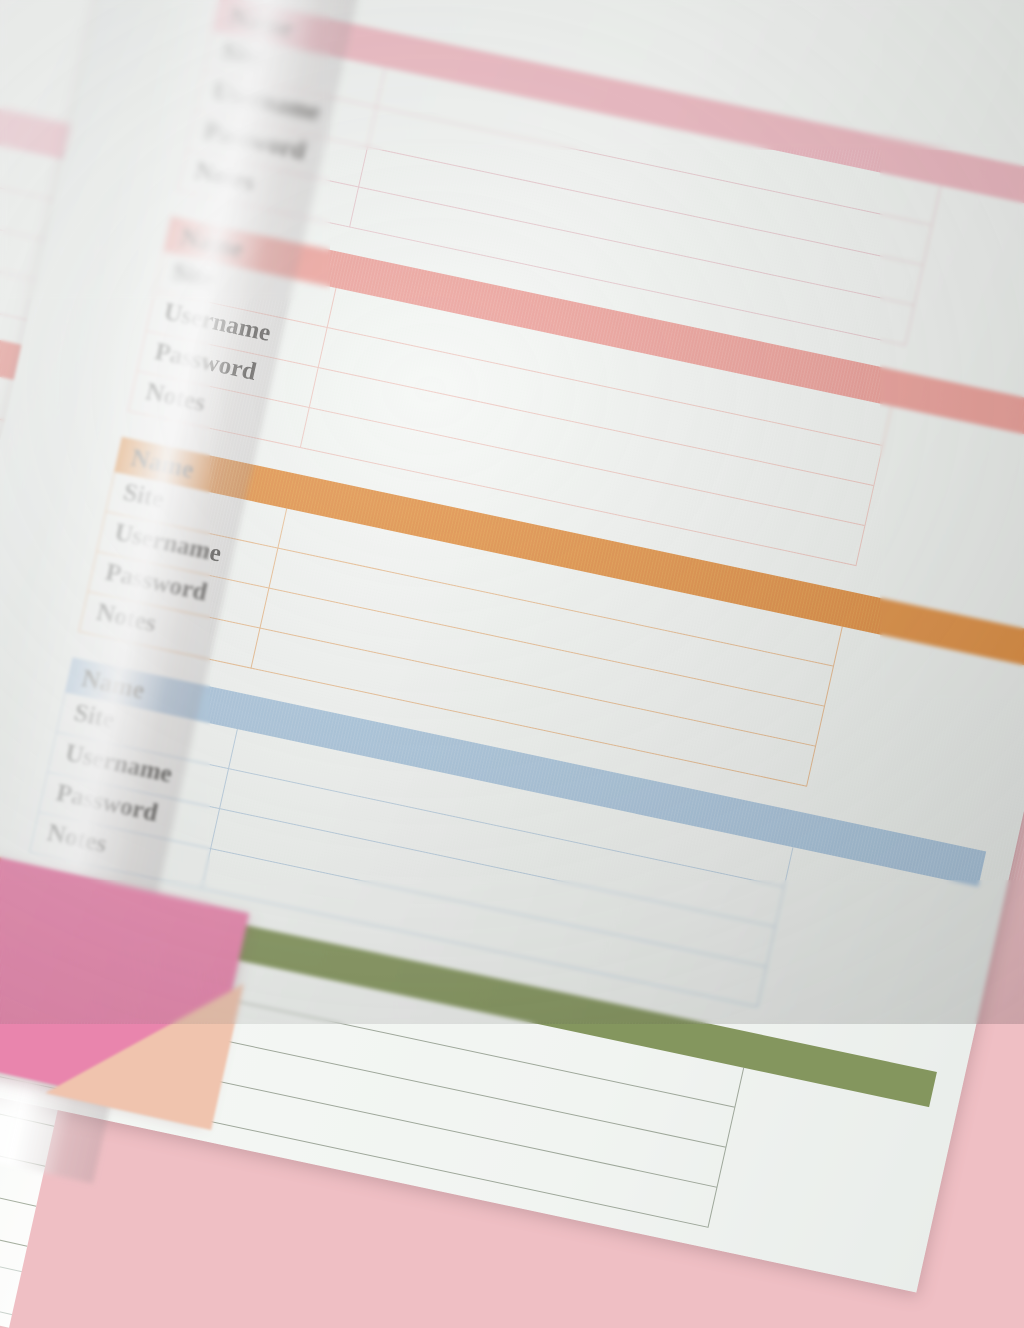 This screenshot has width=1024, height=1328. What do you see at coordinates (0, 882) in the screenshot?
I see `card-red-corner` at bounding box center [0, 882].